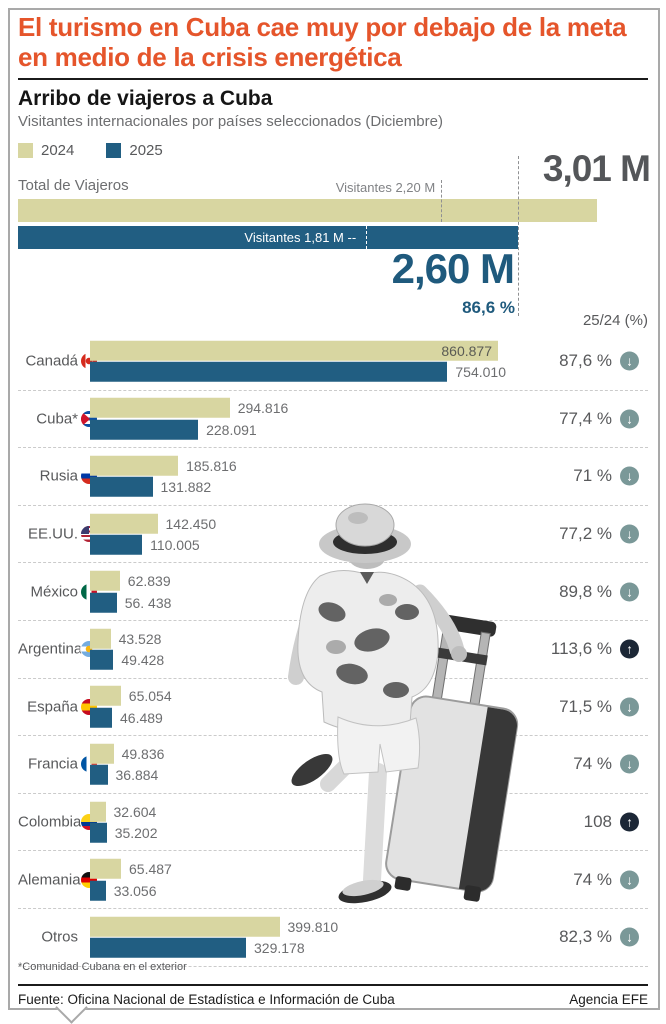  I want to click on legend-item-2024: 2024, so click(46, 150).